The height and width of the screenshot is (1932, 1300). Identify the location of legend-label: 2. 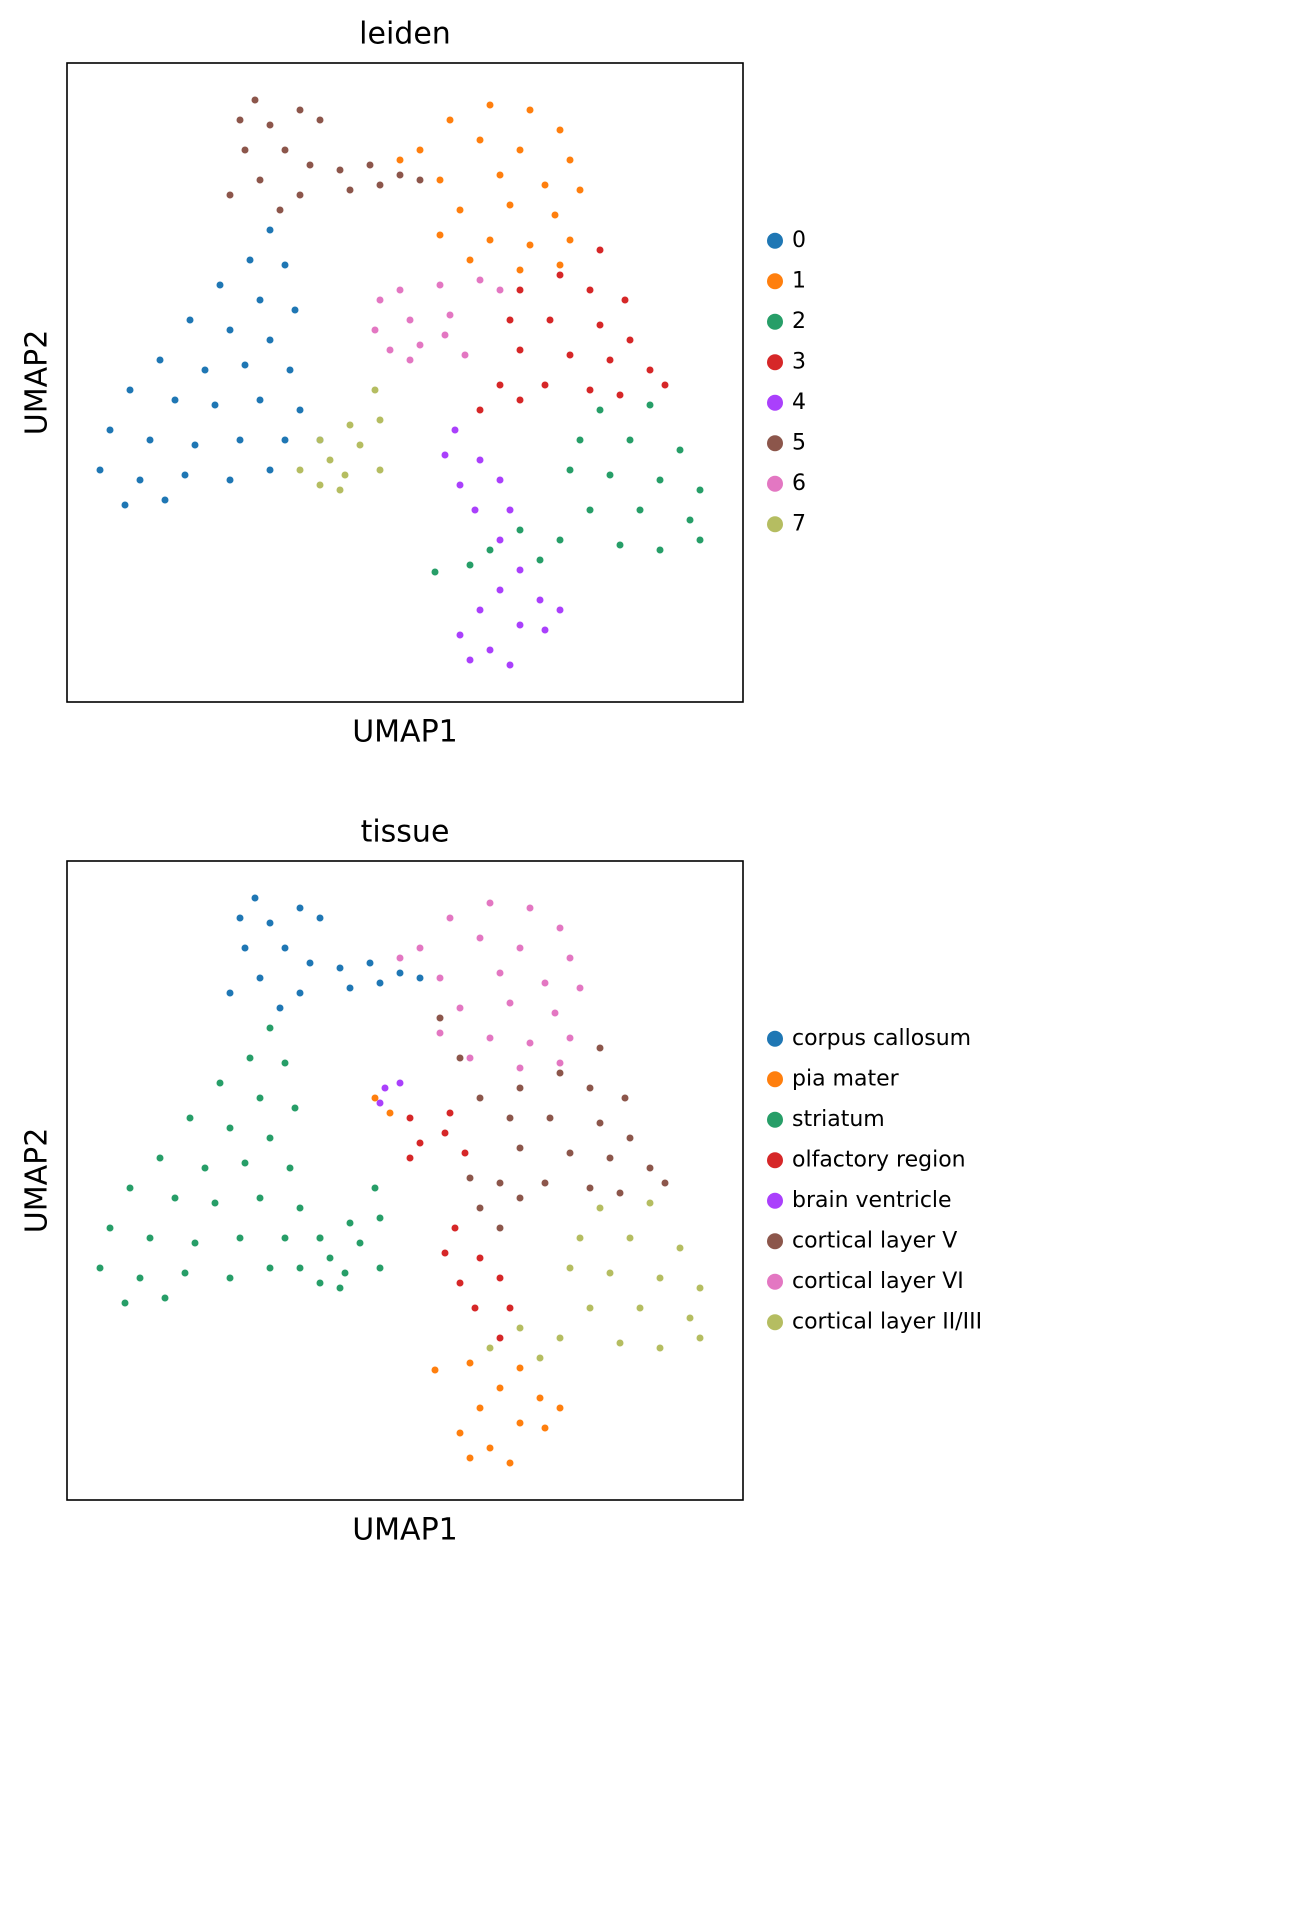
(799, 321).